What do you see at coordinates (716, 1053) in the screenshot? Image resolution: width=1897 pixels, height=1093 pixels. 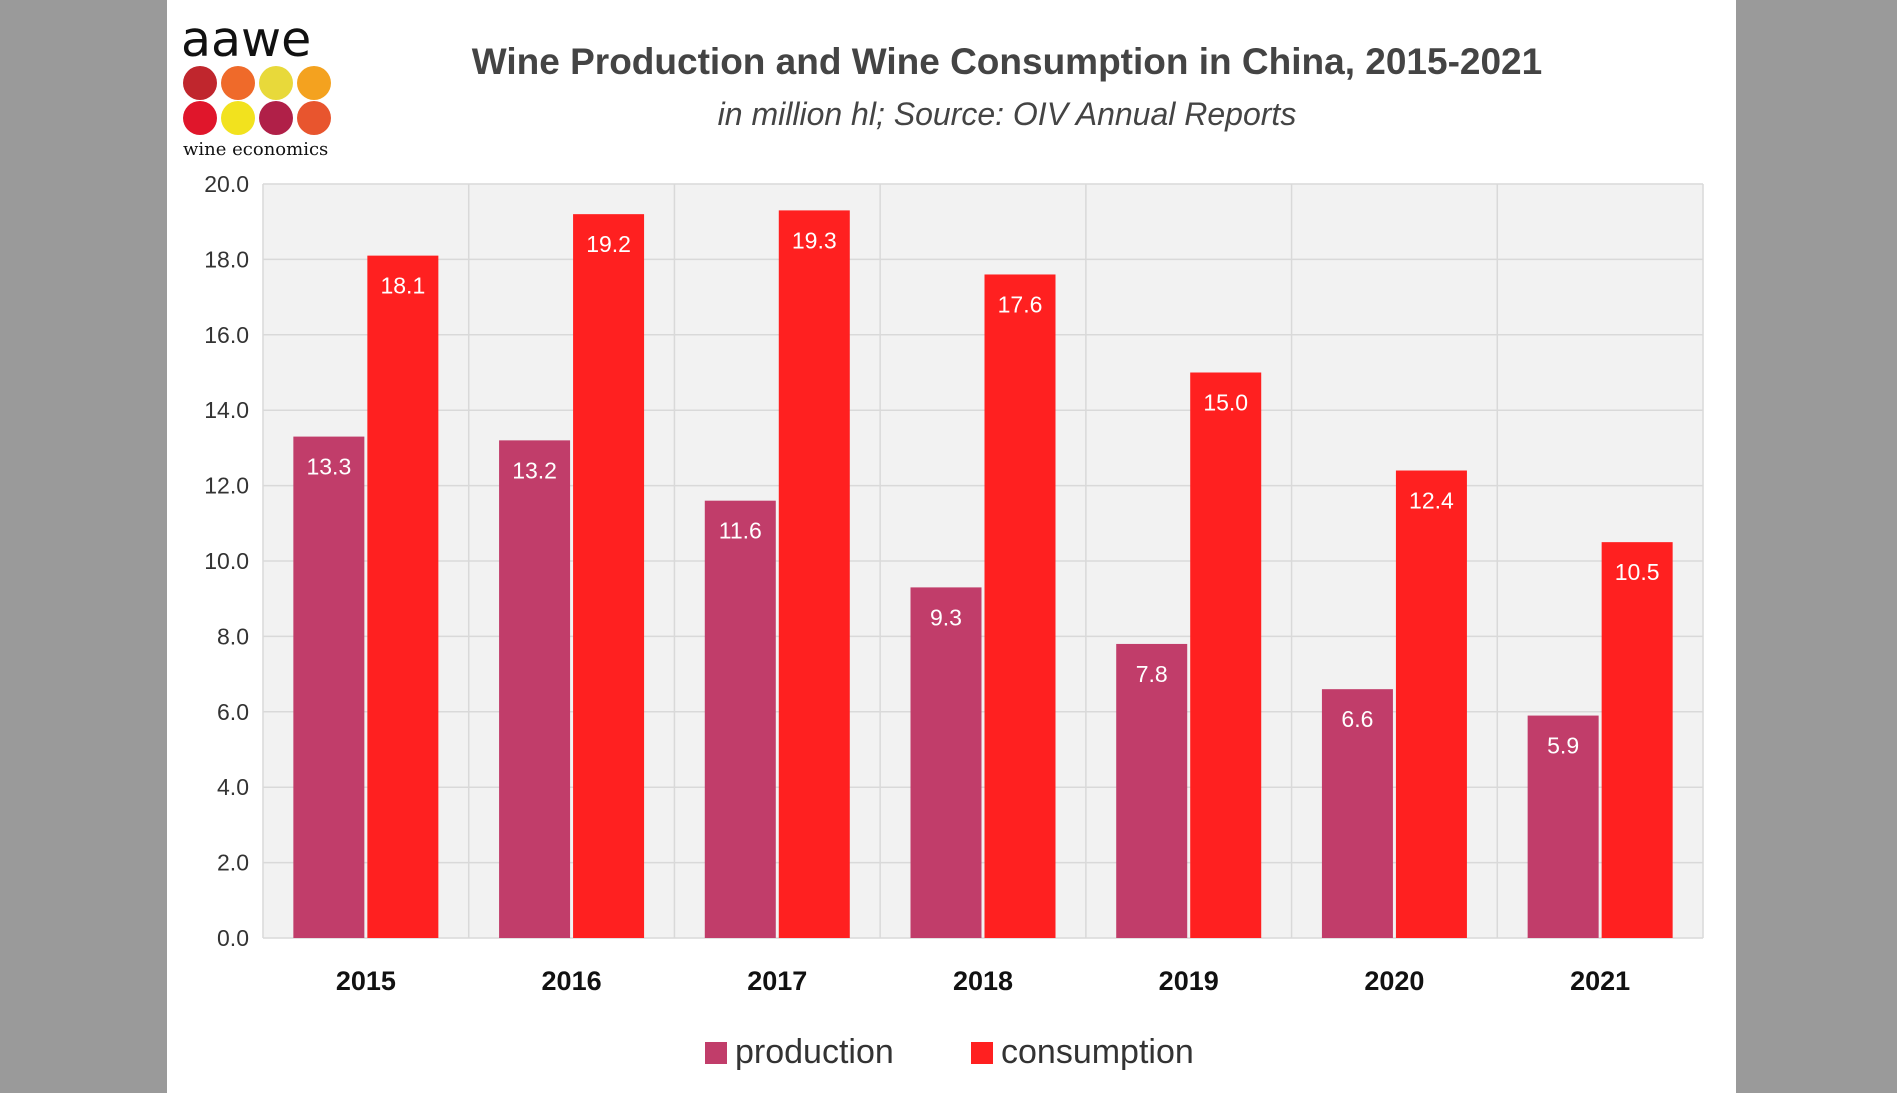 I see `legend-swatch-production` at bounding box center [716, 1053].